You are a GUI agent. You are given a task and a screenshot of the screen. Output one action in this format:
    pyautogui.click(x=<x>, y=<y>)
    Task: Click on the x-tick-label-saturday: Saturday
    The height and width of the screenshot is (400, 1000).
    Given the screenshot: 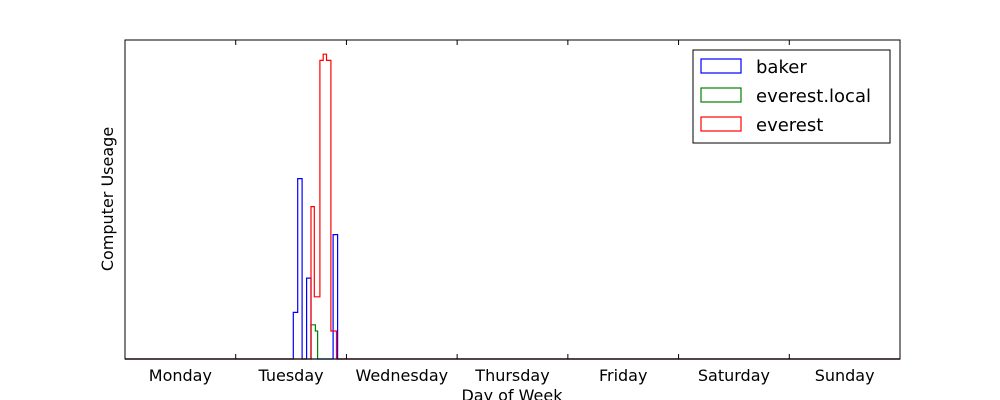 What is the action you would take?
    pyautogui.click(x=734, y=375)
    